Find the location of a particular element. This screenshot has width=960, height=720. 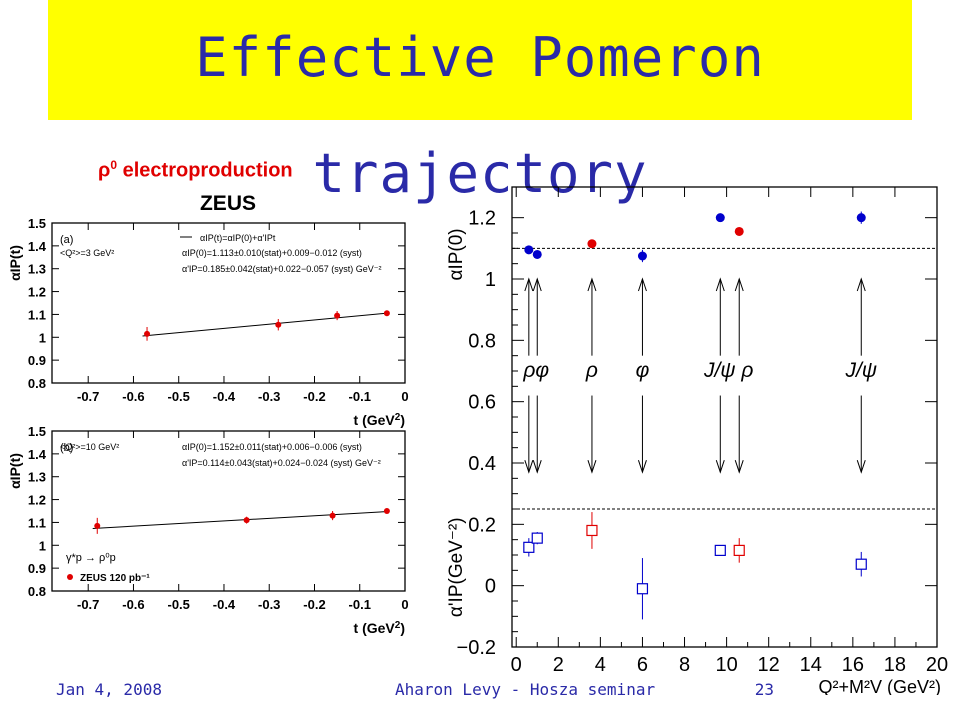

fit-line is located at coordinates (264, 324).